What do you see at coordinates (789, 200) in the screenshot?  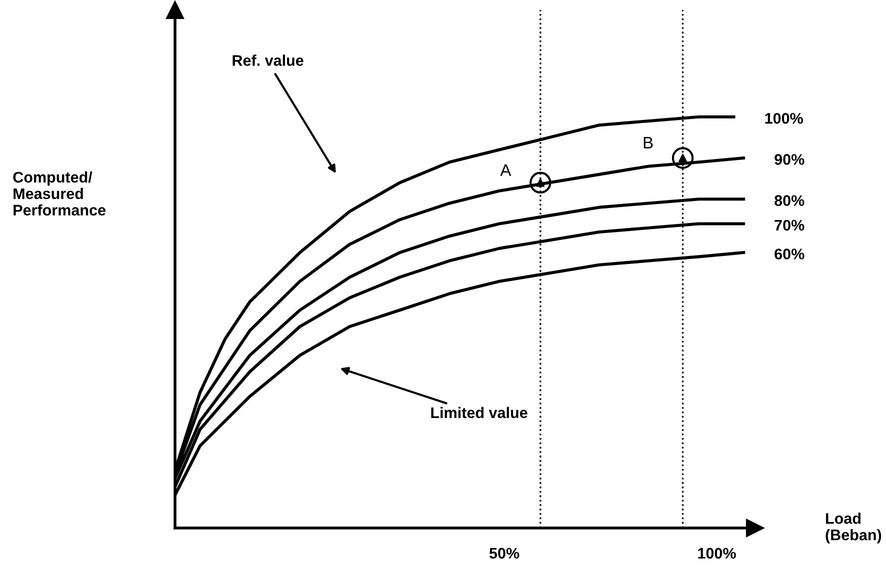 I see `text: 80%` at bounding box center [789, 200].